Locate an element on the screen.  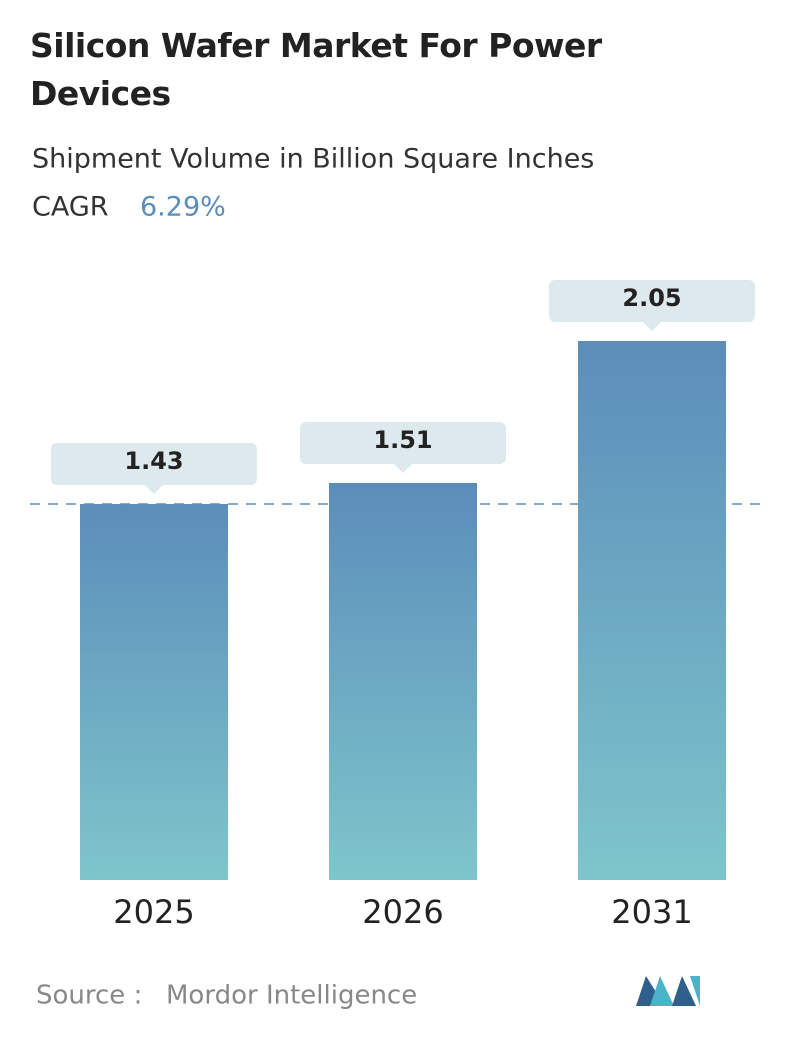
cagr-value: 6.29% is located at coordinates (183, 207).